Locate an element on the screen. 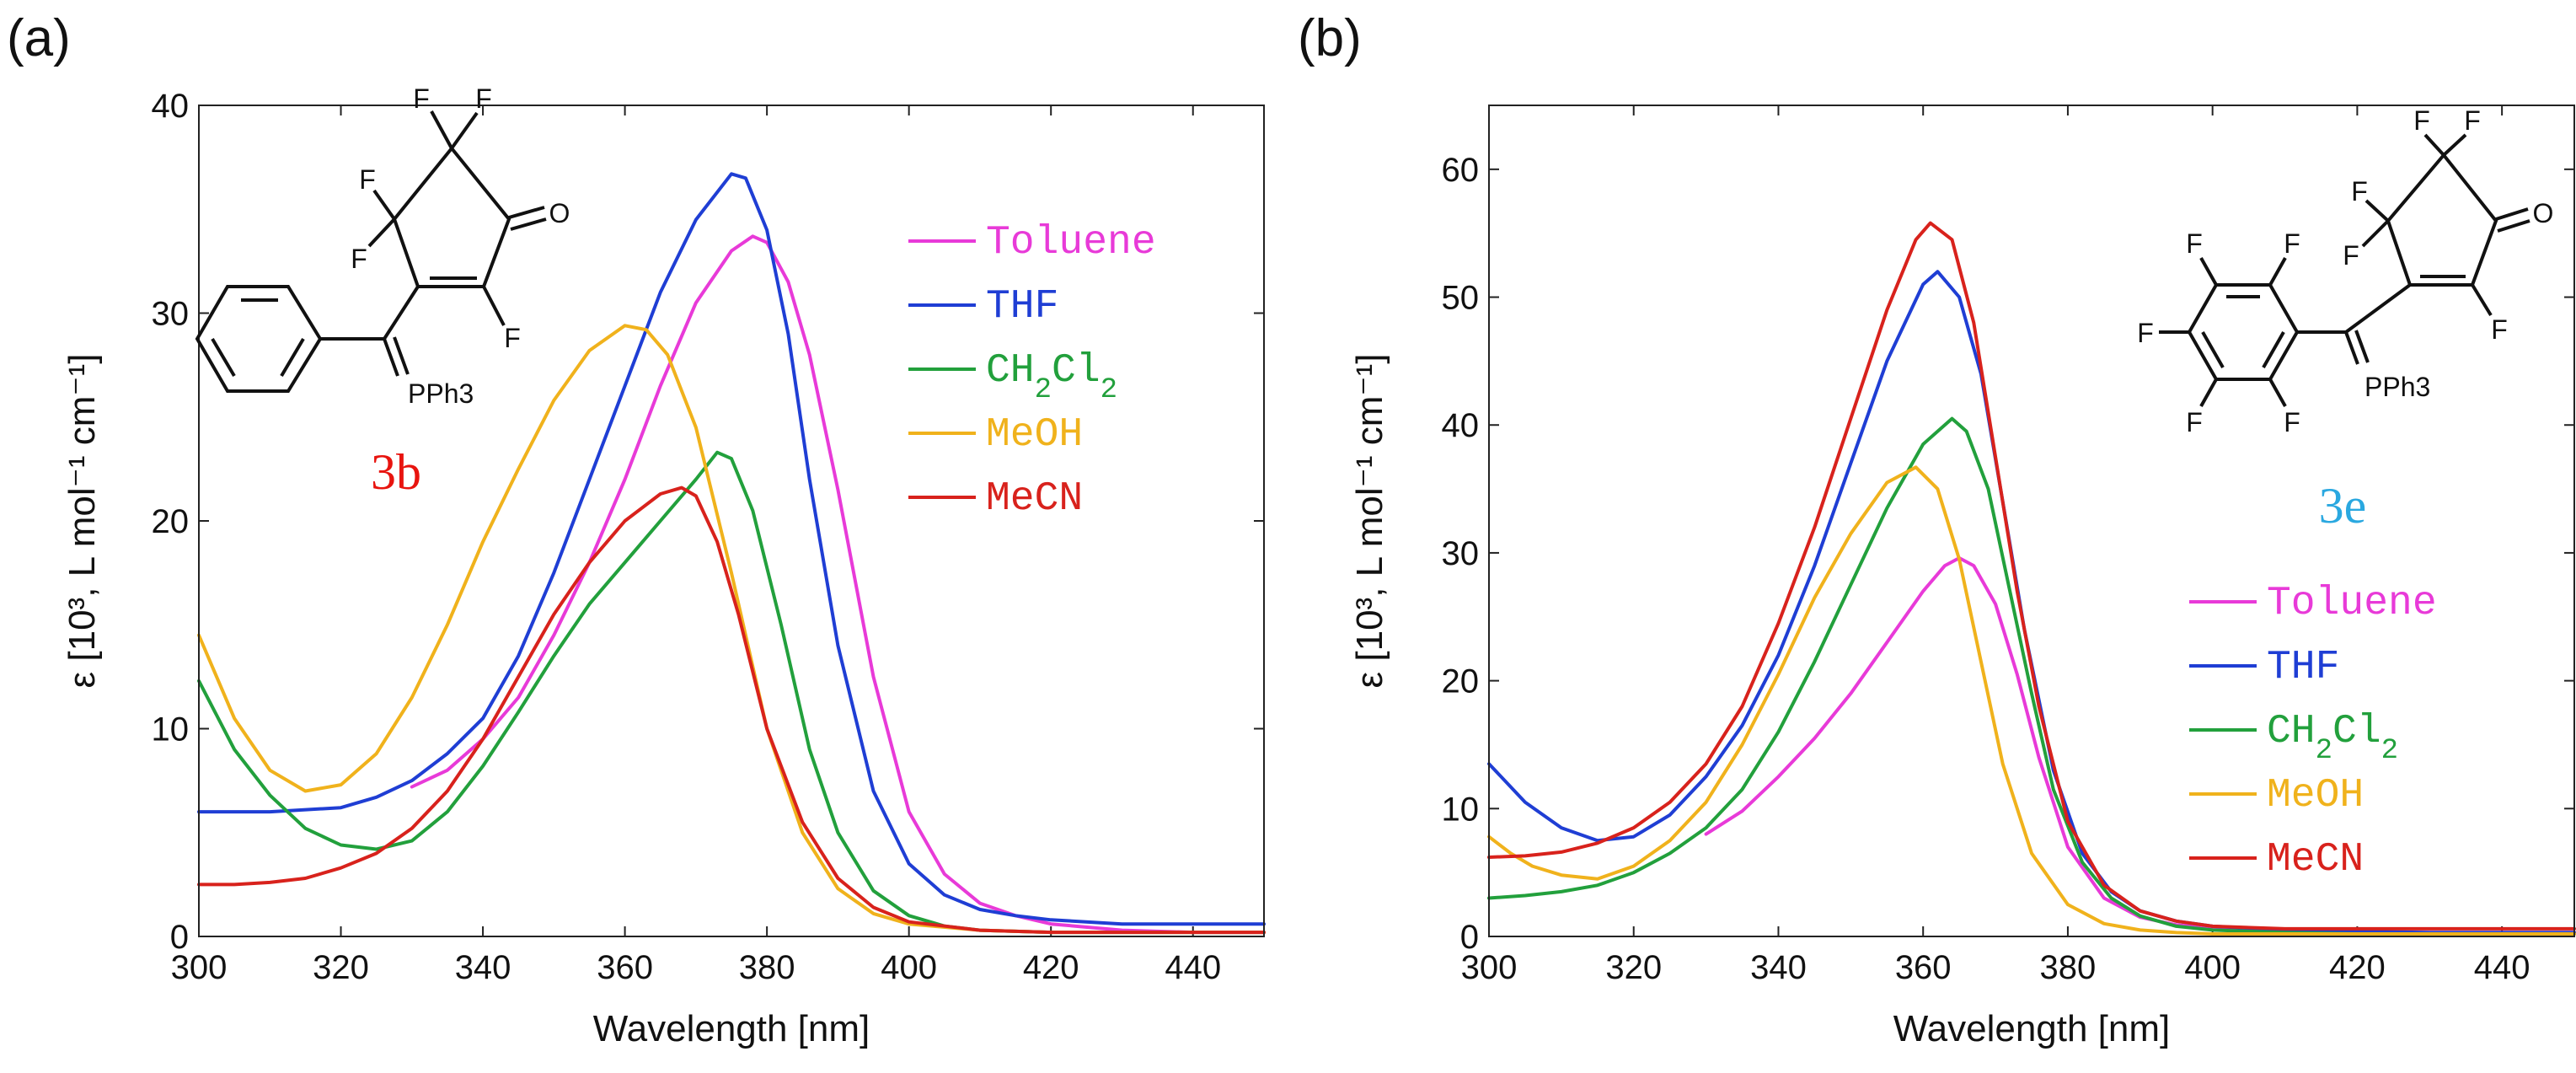 This screenshot has height=1073, width=2576. y-axis-title-b: ε [10³, L mol⁻¹ cm⁻¹] is located at coordinates (1370, 521).